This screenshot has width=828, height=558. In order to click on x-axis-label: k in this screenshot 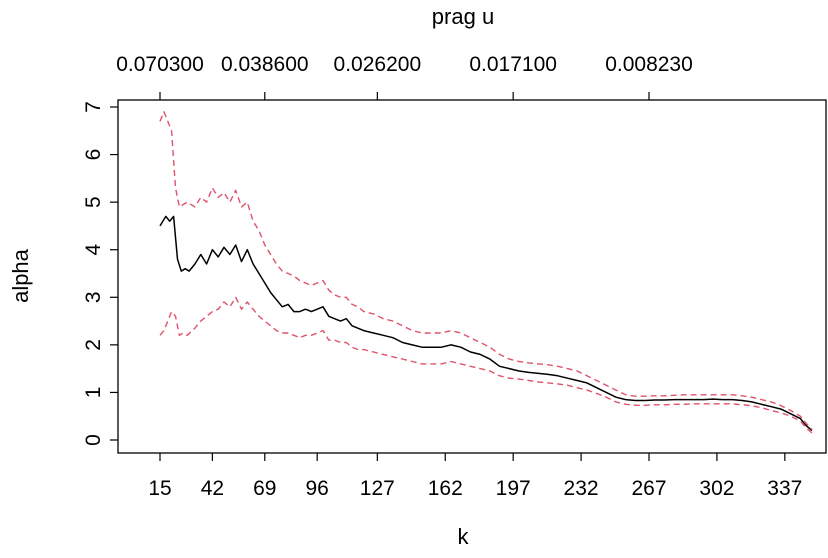, I will do `click(464, 536)`.